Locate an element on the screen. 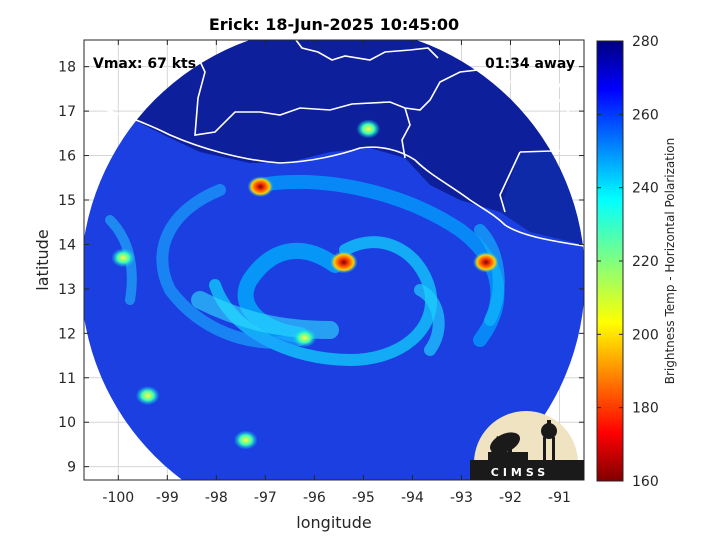 Image resolution: width=720 pixels, height=540 pixels. chart-title: Erick: 18-Jun-2025 10:45:00 is located at coordinates (334, 24).